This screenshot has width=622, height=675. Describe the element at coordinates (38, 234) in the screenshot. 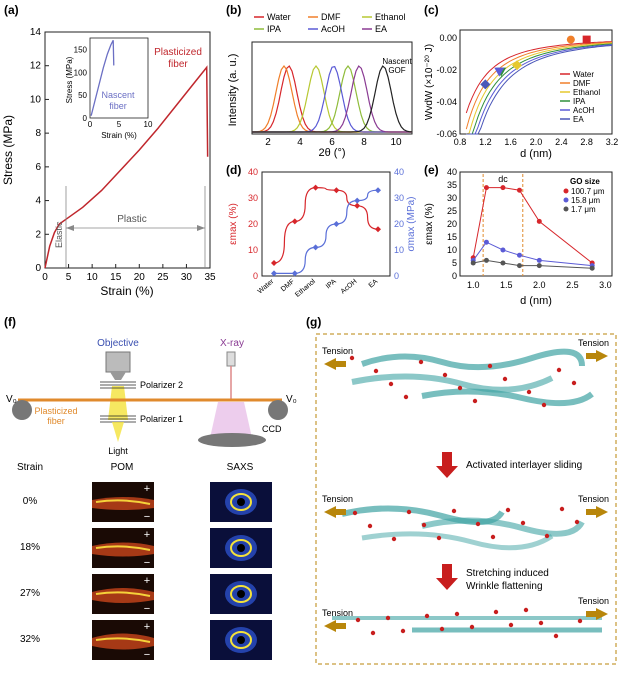

I see `ytick-label-a: 2` at that location.